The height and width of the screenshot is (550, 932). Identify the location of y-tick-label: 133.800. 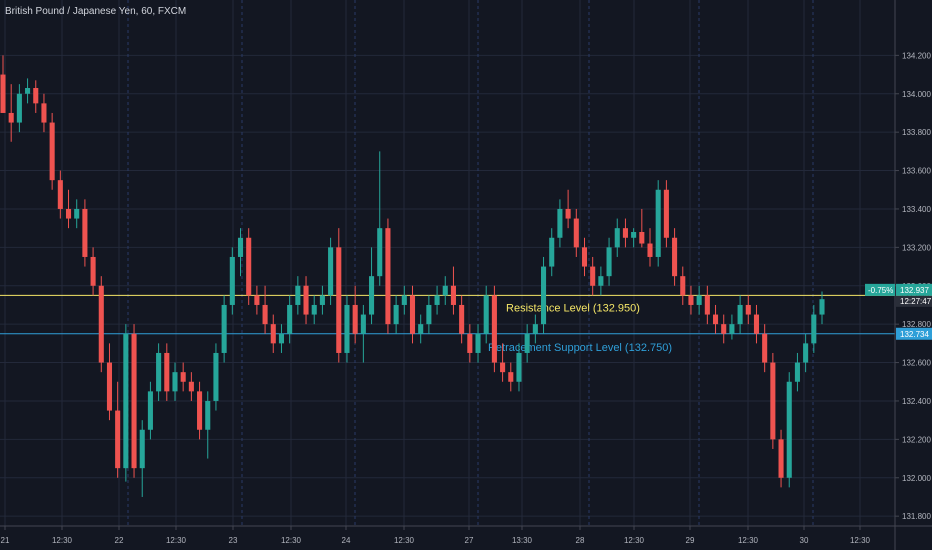
(916, 132).